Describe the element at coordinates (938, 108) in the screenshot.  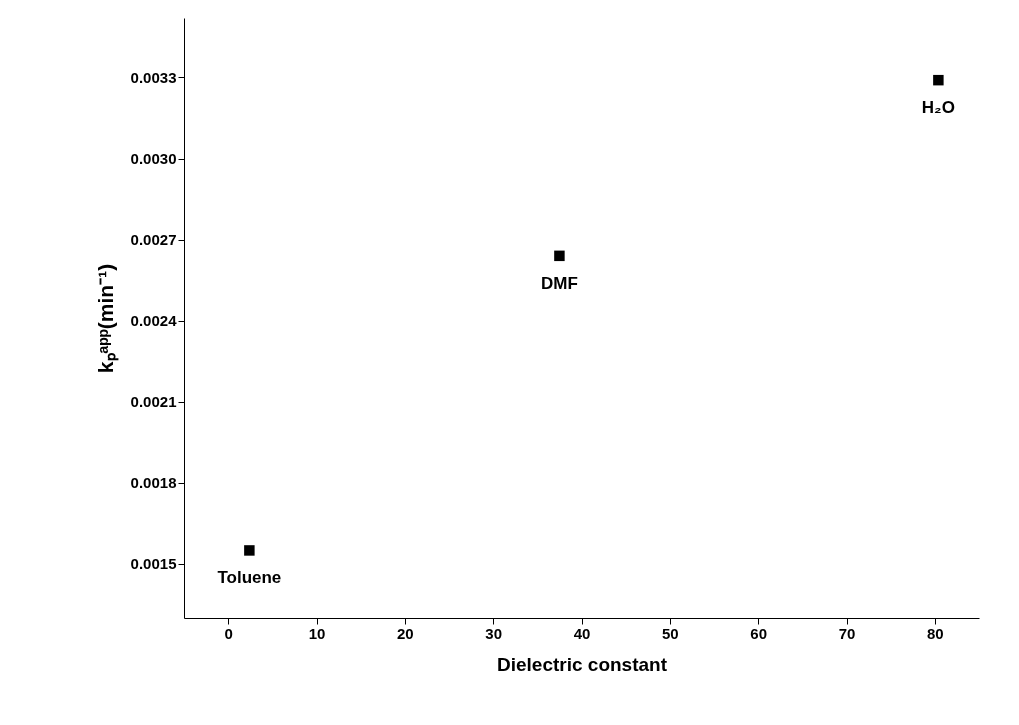
I see `annotation: H₂O` at that location.